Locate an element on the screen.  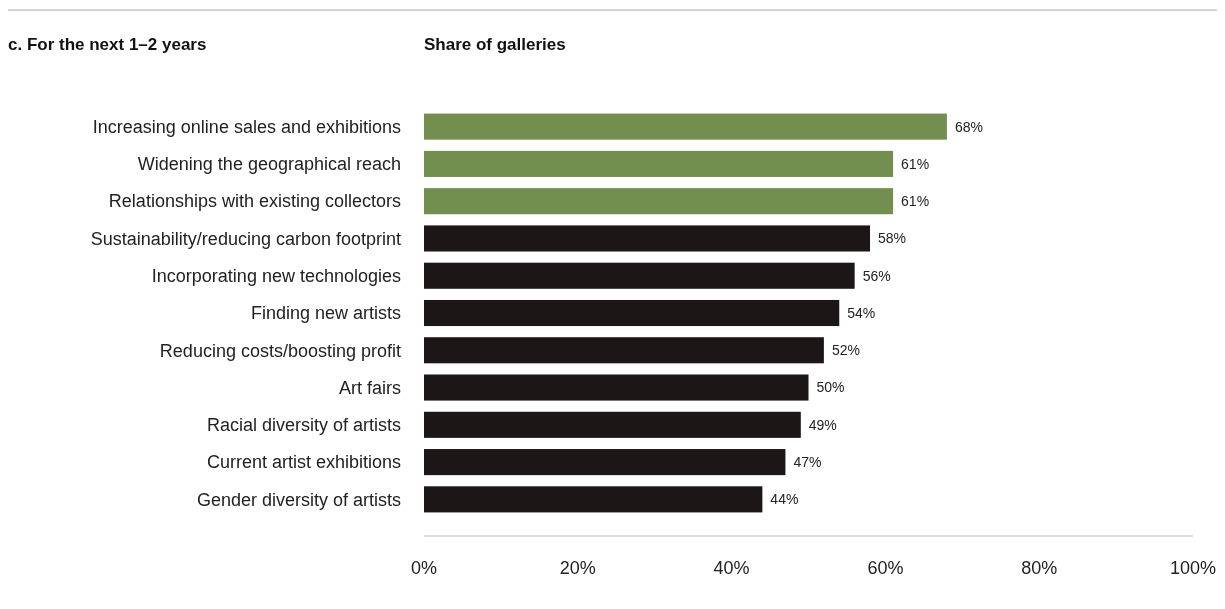
x-axis-title: Share of galleries is located at coordinates (495, 44).